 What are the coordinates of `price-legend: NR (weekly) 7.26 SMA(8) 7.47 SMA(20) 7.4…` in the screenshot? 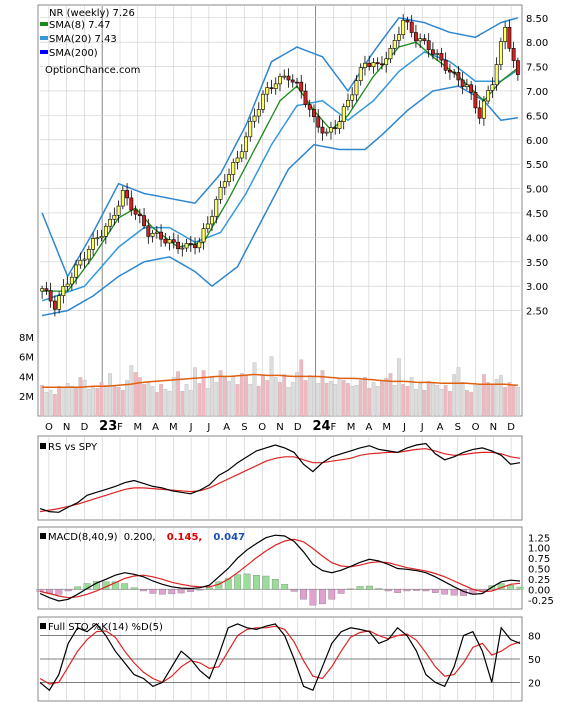 It's located at (90, 42).